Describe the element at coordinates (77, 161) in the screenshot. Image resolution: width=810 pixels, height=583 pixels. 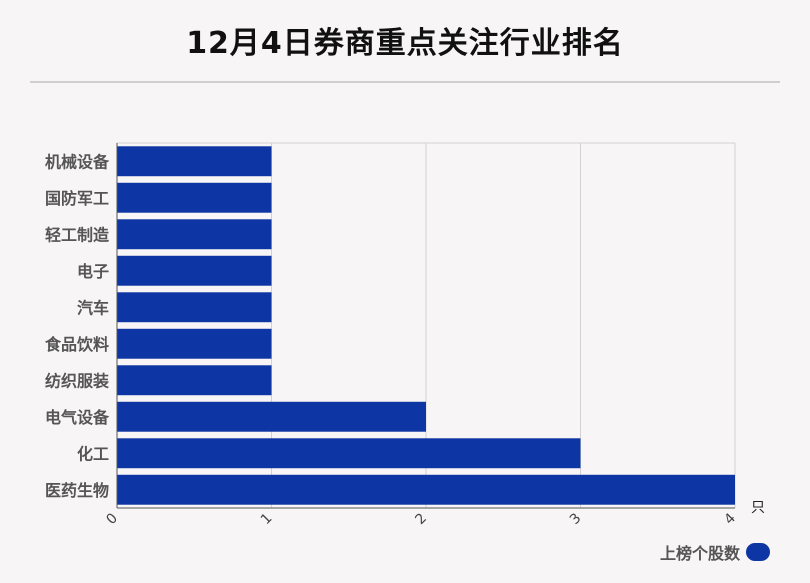
I see `category-label: 机械设备` at that location.